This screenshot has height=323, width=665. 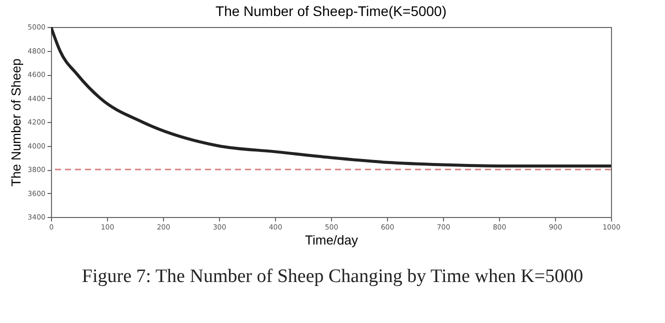 What do you see at coordinates (332, 277) in the screenshot?
I see `caption: Figure 7: The Number of Sheep Changing by Time when K=5000` at bounding box center [332, 277].